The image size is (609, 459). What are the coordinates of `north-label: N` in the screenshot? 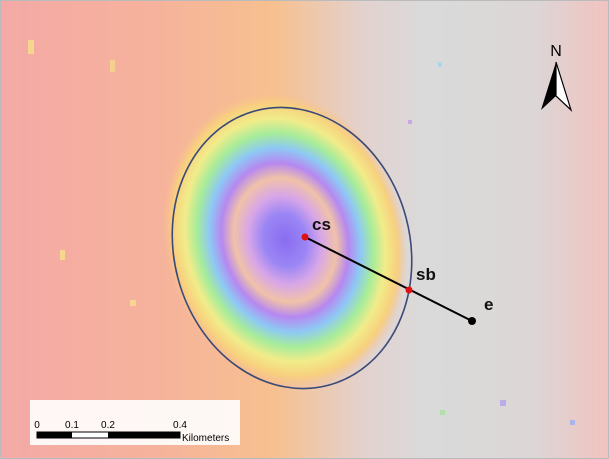 It's located at (556, 51).